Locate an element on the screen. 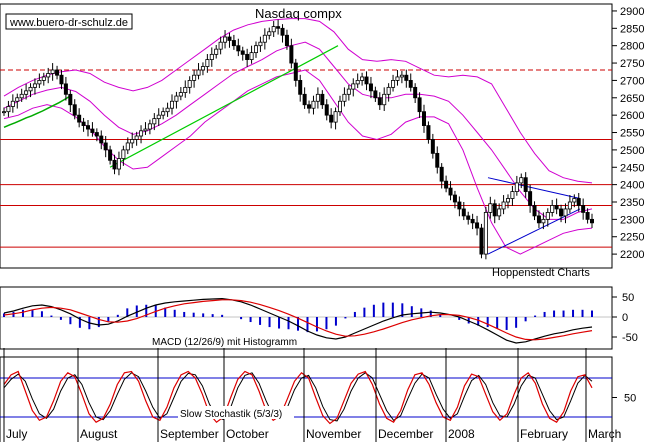  stochastic-label: Slow Stochastik (5/3/3) is located at coordinates (231, 414).